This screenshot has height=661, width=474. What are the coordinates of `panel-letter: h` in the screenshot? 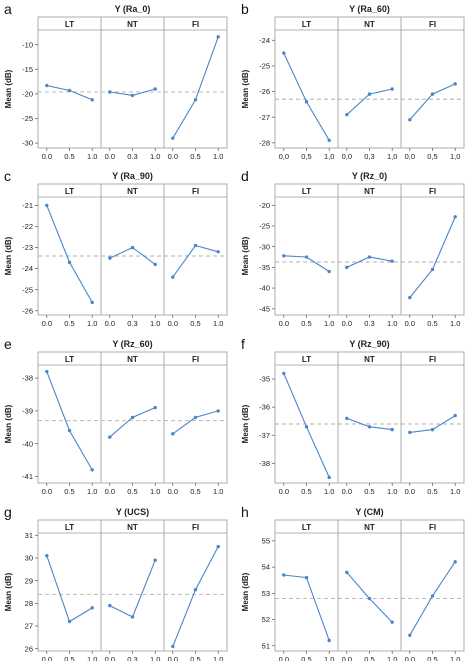 It's located at (245, 512).